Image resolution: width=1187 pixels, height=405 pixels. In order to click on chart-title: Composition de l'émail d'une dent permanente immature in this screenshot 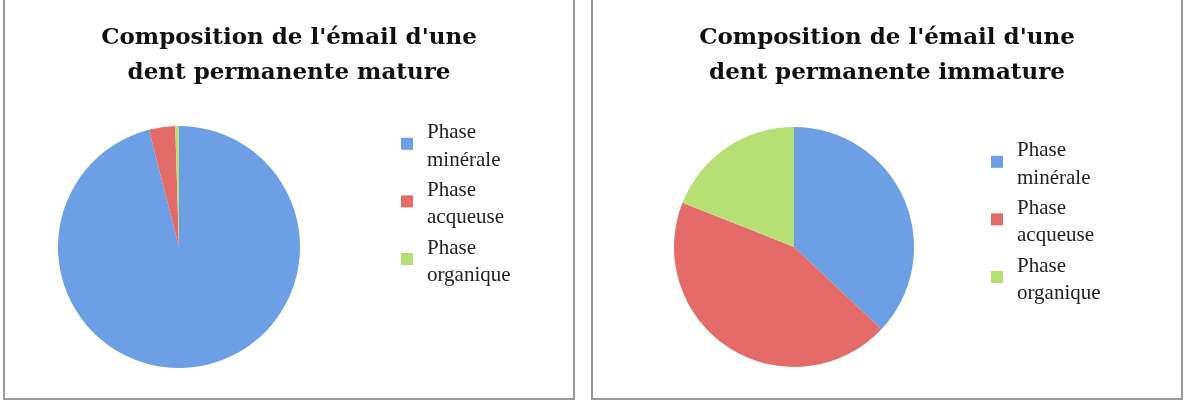, I will do `click(887, 53)`.